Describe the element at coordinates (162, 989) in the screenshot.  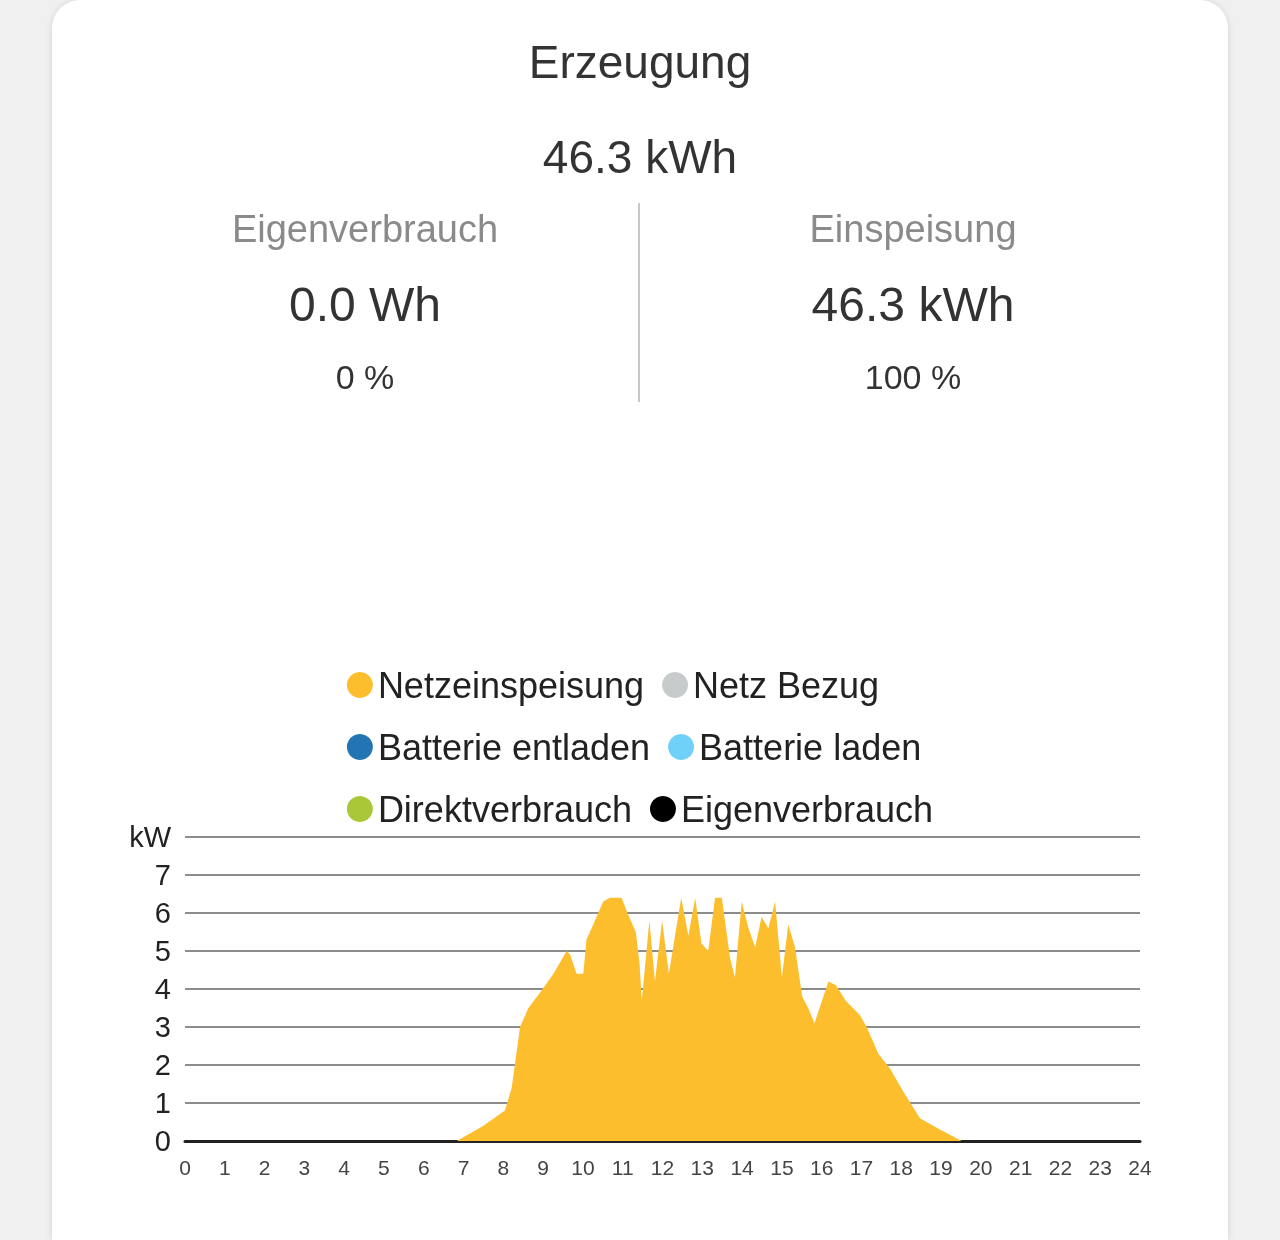
I see `y-tick-label: 4` at that location.